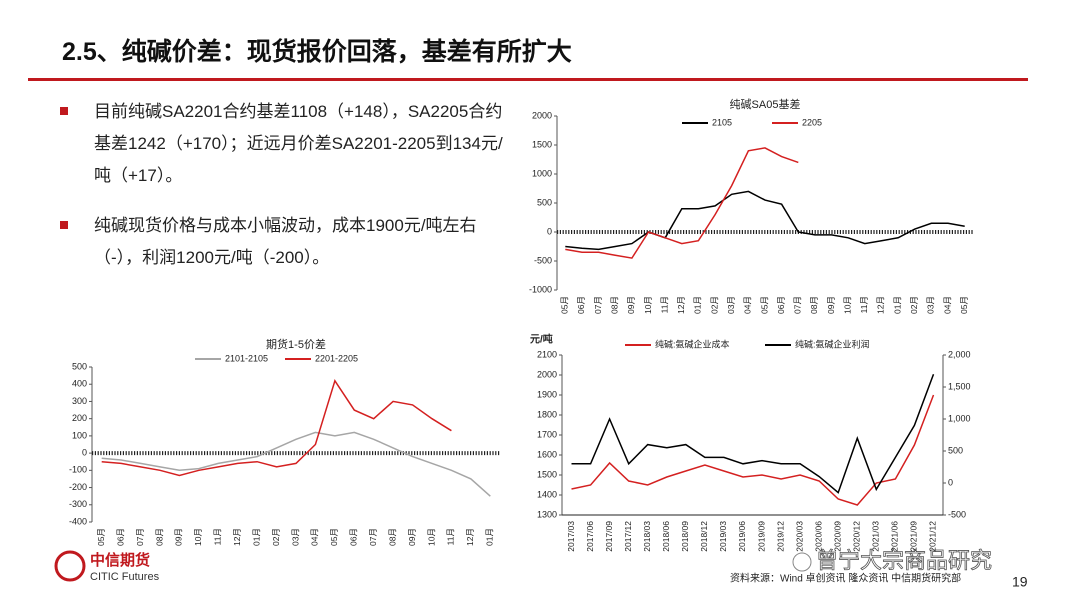 This screenshot has height=608, width=1080. What do you see at coordinates (959, 354) in the screenshot?
I see `y2-tick-label: 2,000` at bounding box center [959, 354].